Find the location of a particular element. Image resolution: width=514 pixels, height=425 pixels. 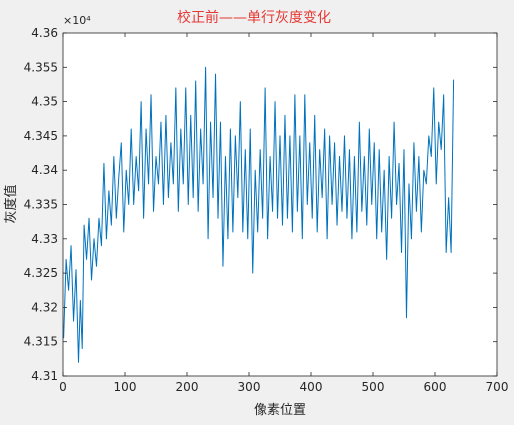

x-axis-label: 像素位置 is located at coordinates (280, 410).